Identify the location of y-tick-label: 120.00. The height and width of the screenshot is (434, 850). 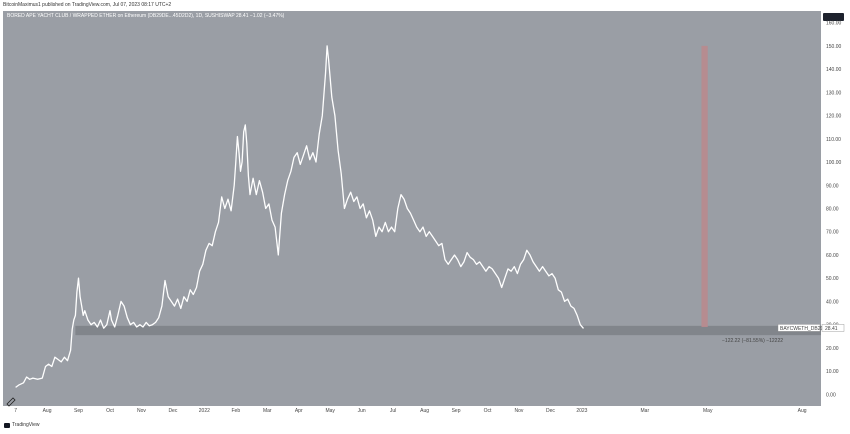
(834, 117).